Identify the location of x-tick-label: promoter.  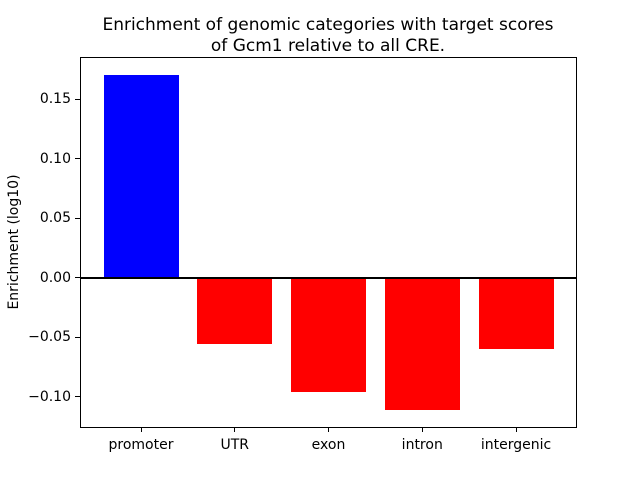
(141, 445).